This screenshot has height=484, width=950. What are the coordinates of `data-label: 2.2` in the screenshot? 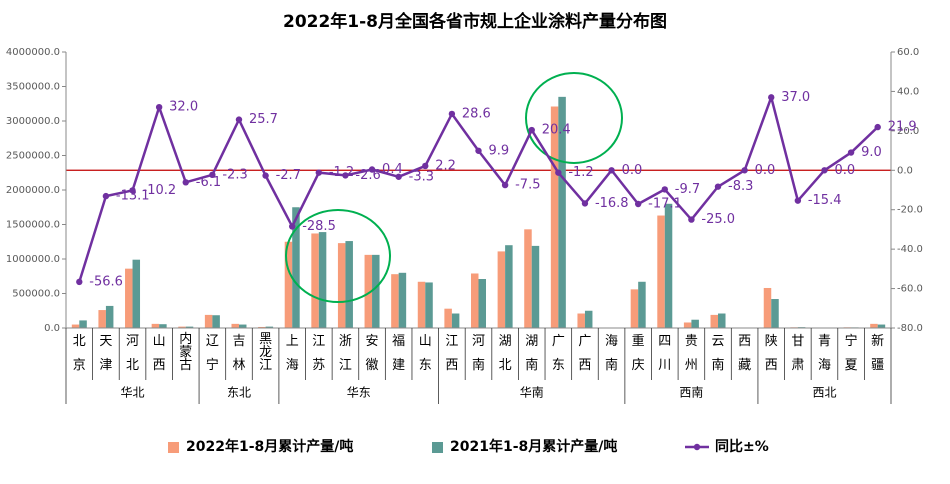 It's located at (445, 165).